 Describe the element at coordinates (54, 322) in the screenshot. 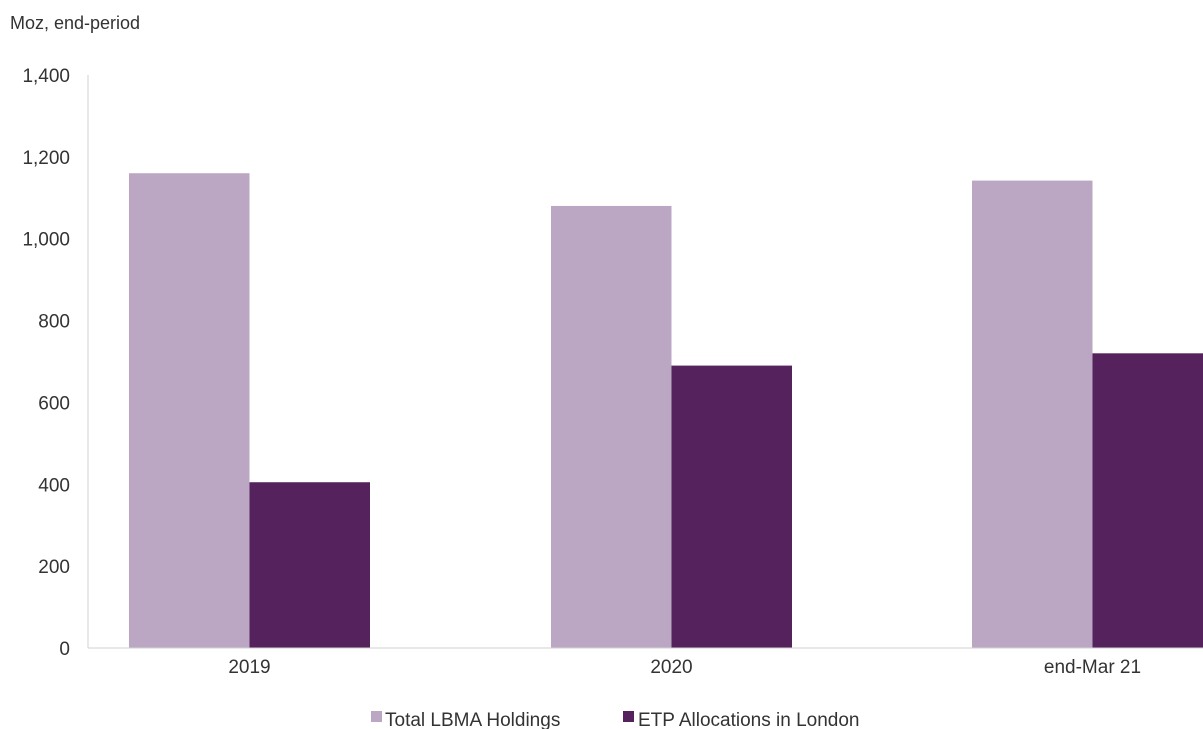

I see `y-tick-label: 800` at that location.